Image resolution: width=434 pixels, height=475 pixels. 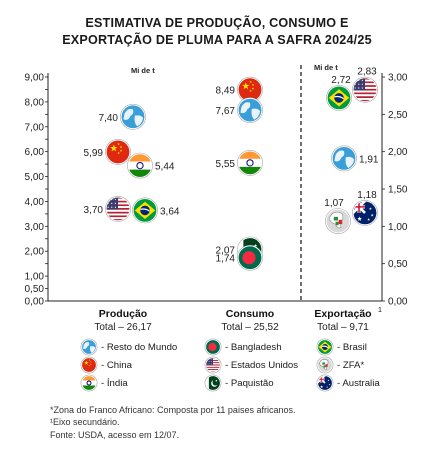 I want to click on legend-item-usa: - Estados Unidos, so click(x=251, y=365).